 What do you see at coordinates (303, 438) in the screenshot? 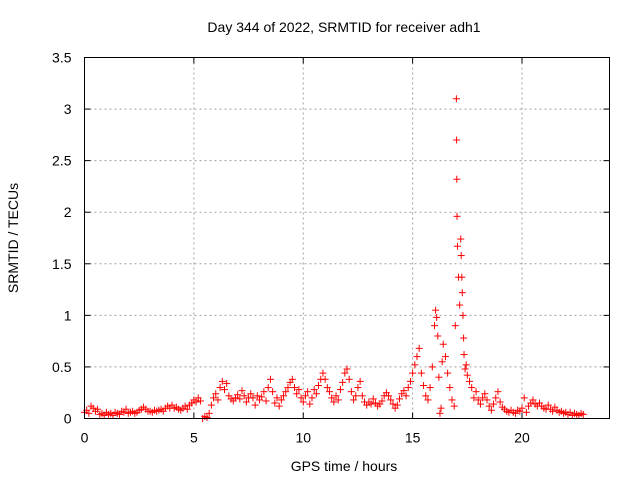
I see `x-tick-label: 10` at bounding box center [303, 438].